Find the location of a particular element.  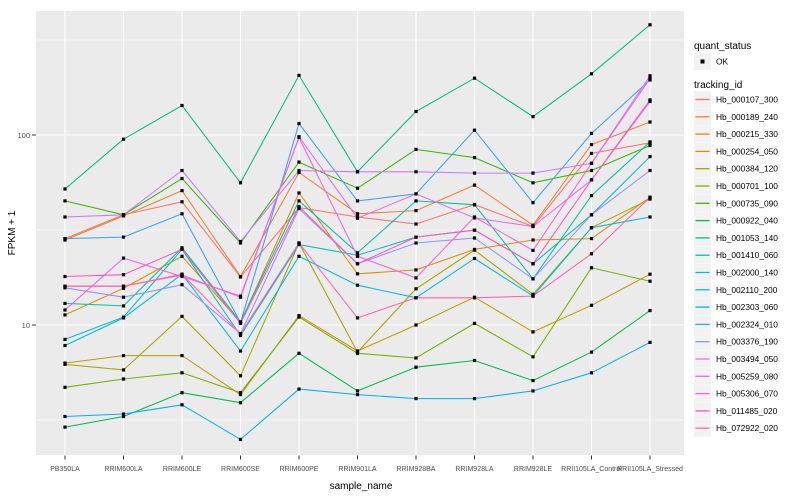

x-tick-label-RRII105LA_Control: RRII105LA_Control is located at coordinates (591, 469).